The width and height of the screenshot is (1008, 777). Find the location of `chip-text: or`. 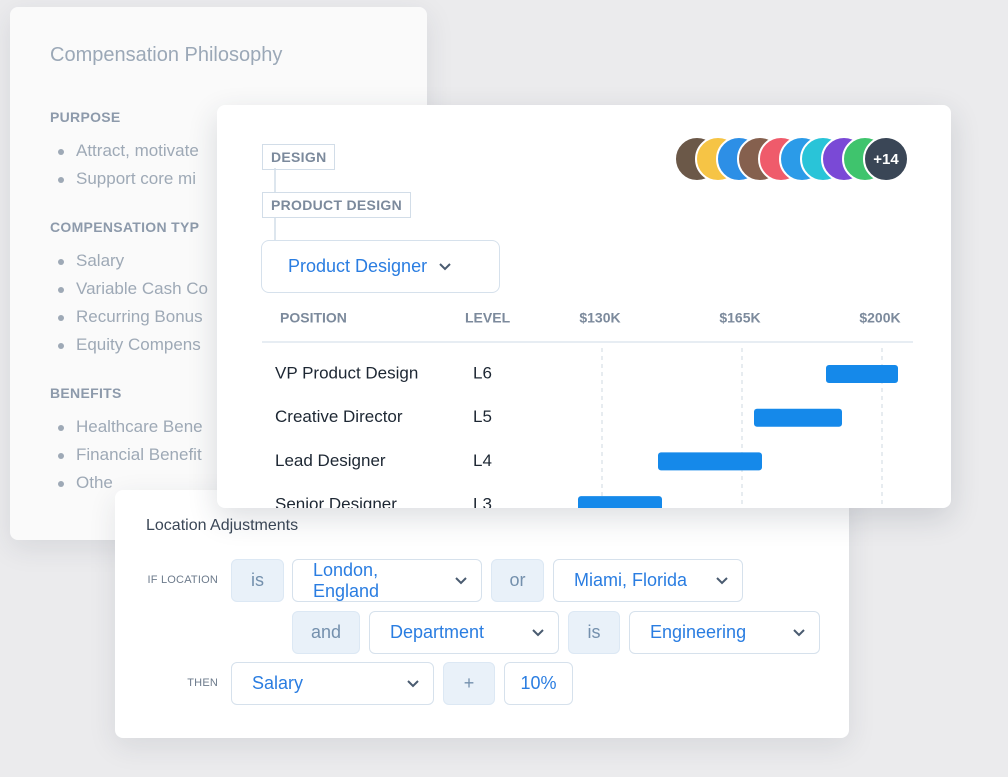

chip-text: or is located at coordinates (517, 580).